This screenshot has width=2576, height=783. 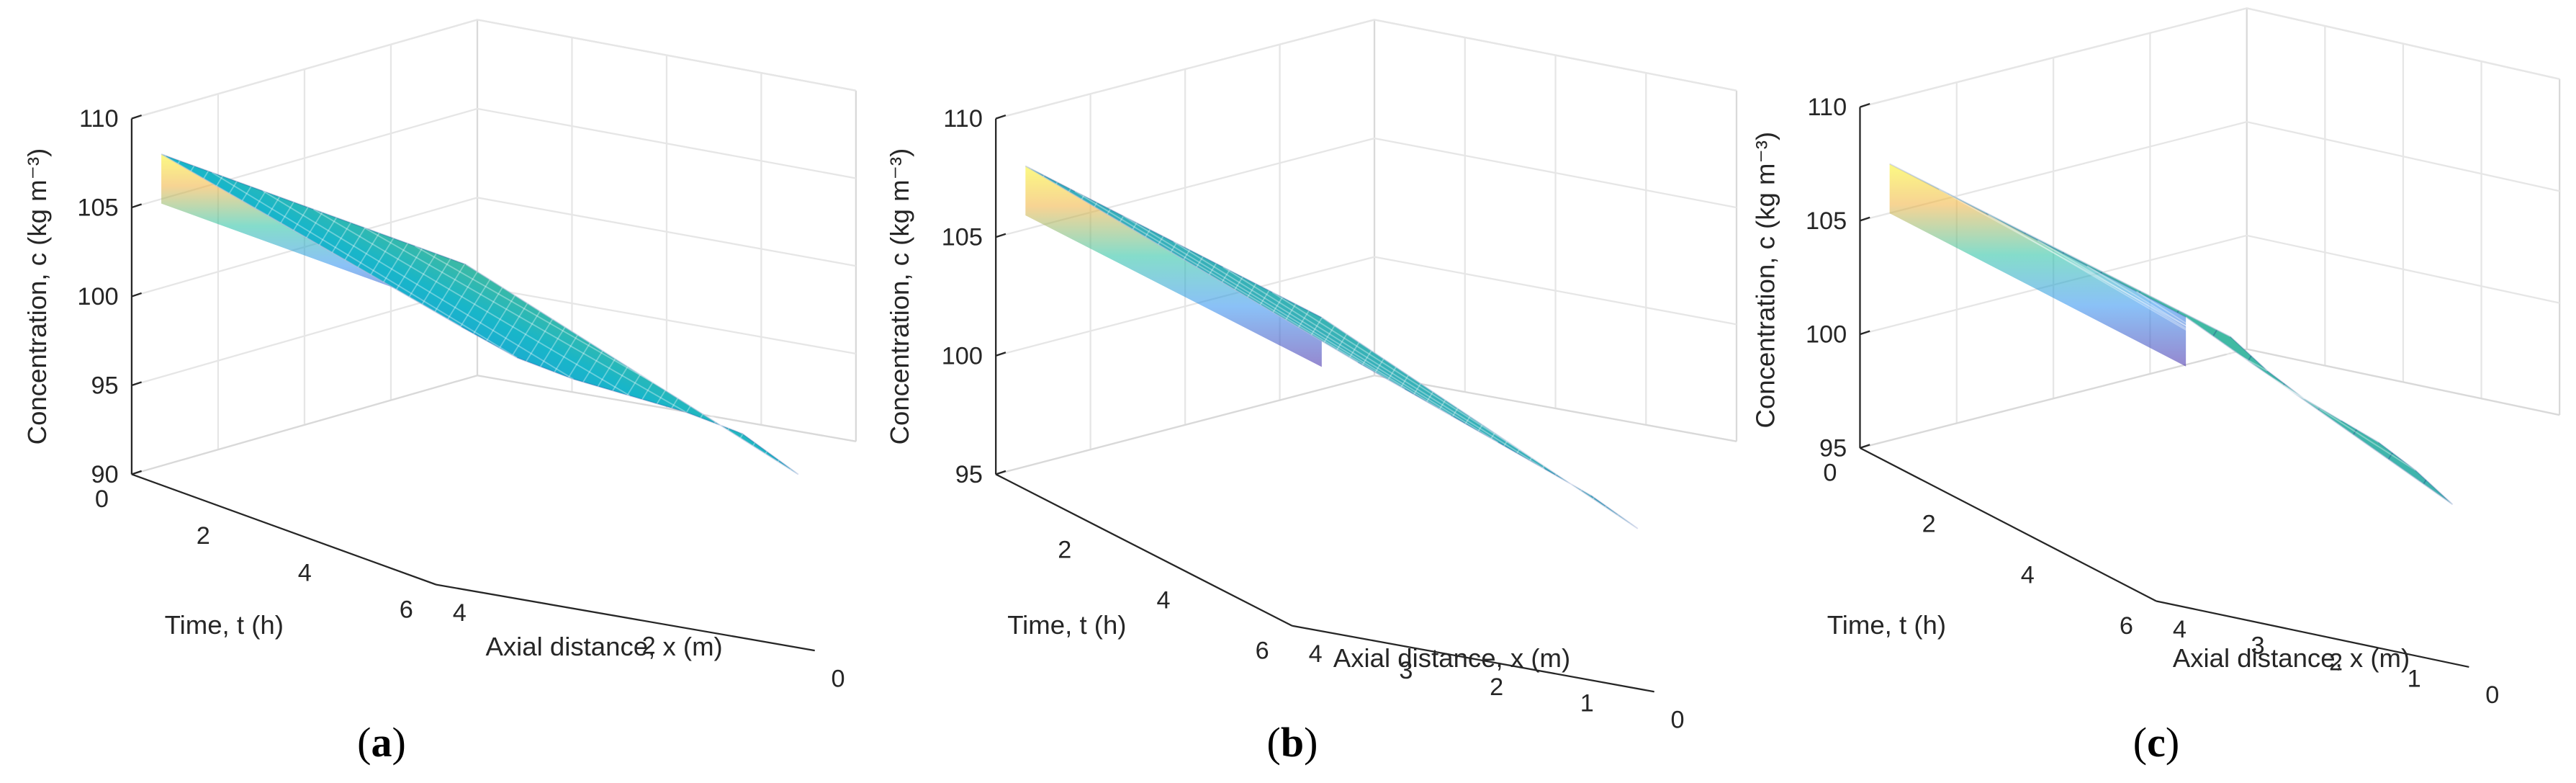 What do you see at coordinates (1406, 671) in the screenshot?
I see `x-tick-label: 3` at bounding box center [1406, 671].